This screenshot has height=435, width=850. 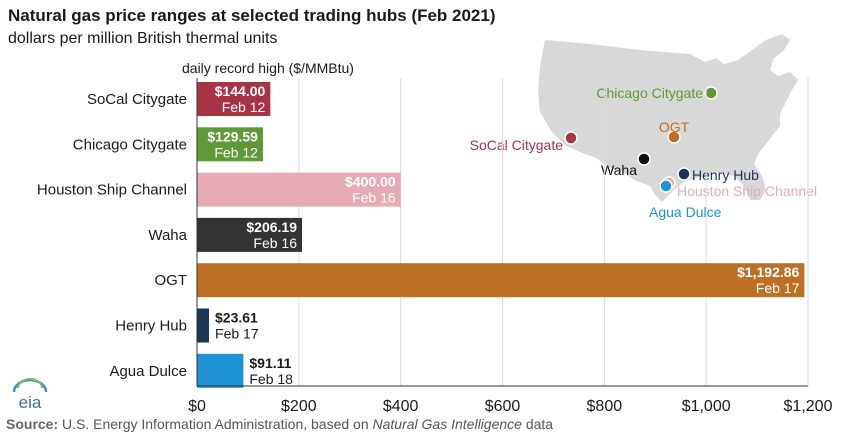 What do you see at coordinates (747, 191) in the screenshot?
I see `map-label-houston-ship-channel: Houston Ship Channel` at bounding box center [747, 191].